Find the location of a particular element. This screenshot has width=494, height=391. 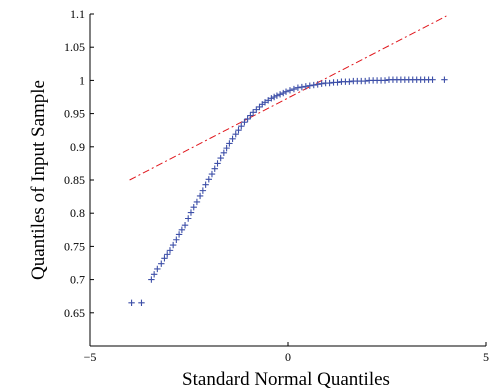

x-axis-title: Standard Normal Quantiles is located at coordinates (286, 379).